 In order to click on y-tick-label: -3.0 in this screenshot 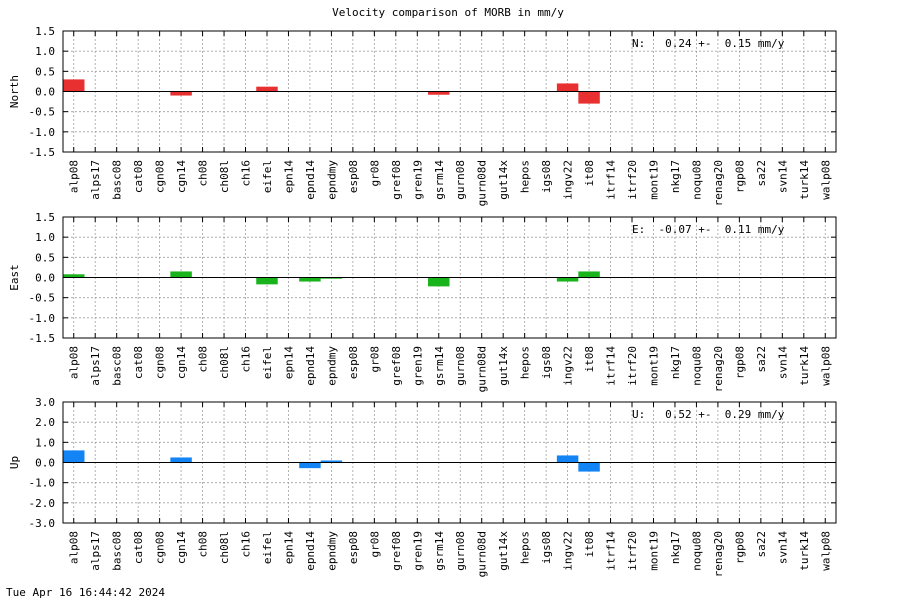, I will do `click(42, 523)`.